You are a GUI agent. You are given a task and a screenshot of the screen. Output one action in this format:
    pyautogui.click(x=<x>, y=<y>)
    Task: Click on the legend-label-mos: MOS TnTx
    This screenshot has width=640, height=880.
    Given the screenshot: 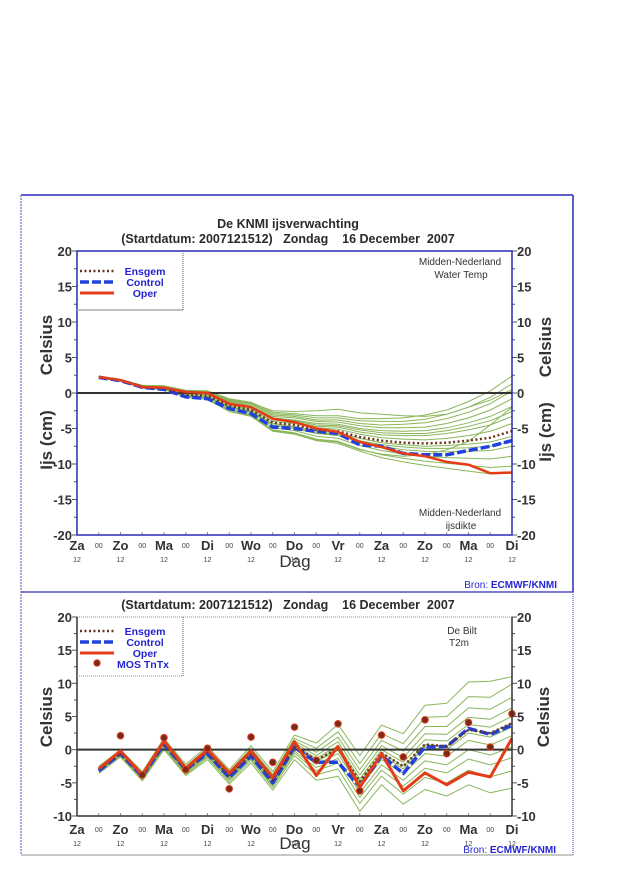 What is the action you would take?
    pyautogui.click(x=143, y=665)
    